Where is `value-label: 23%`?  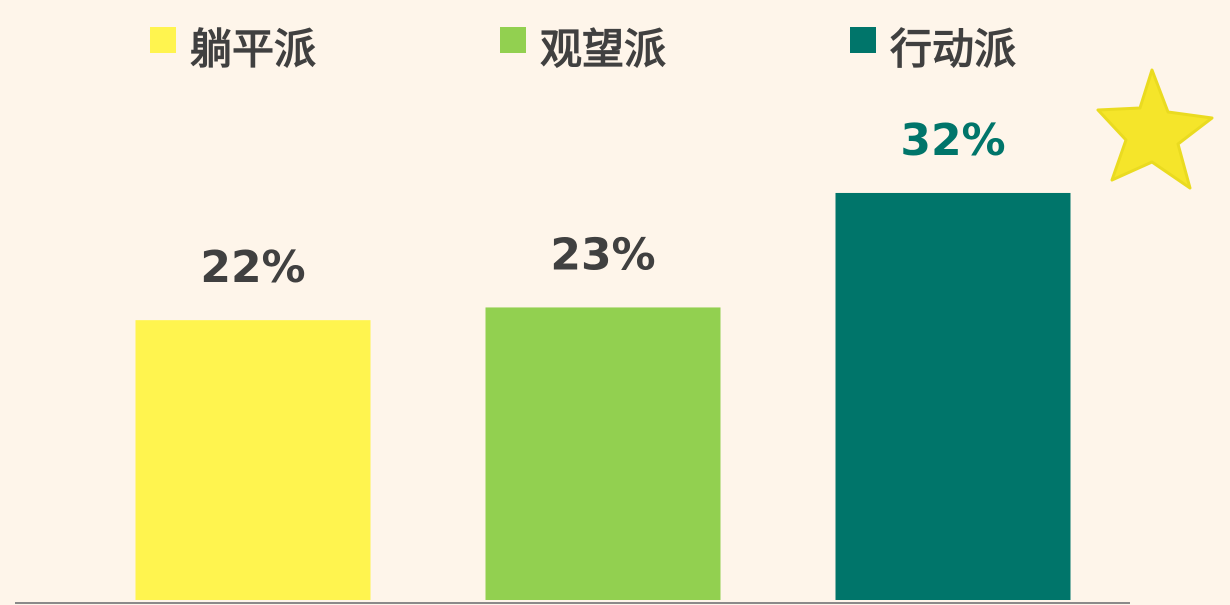 value-label: 23% is located at coordinates (602, 254).